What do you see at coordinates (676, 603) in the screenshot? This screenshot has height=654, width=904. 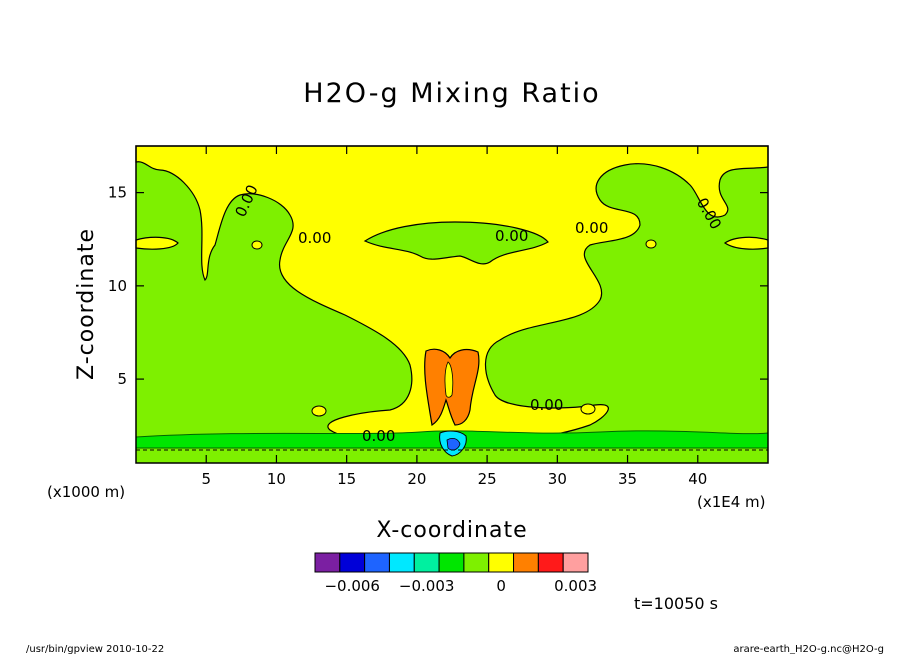 I see `time-label: t=10050 s` at bounding box center [676, 603].